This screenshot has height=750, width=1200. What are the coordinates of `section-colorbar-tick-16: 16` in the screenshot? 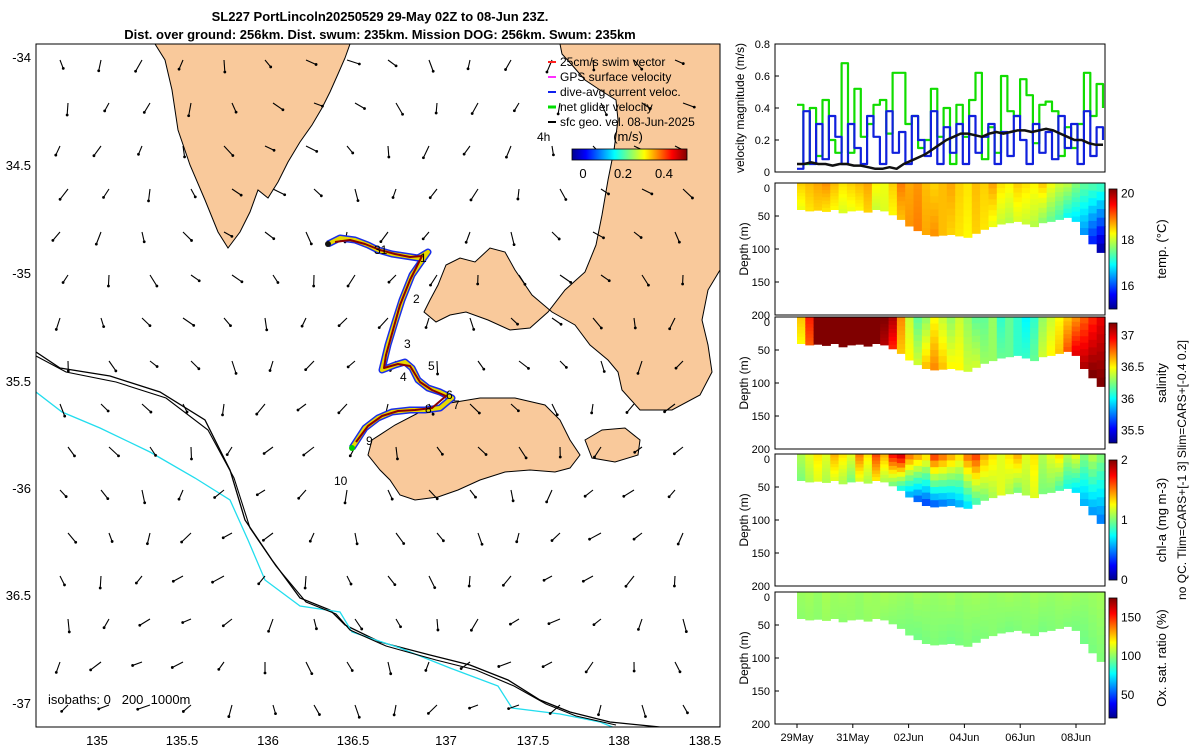 It's located at (1128, 286).